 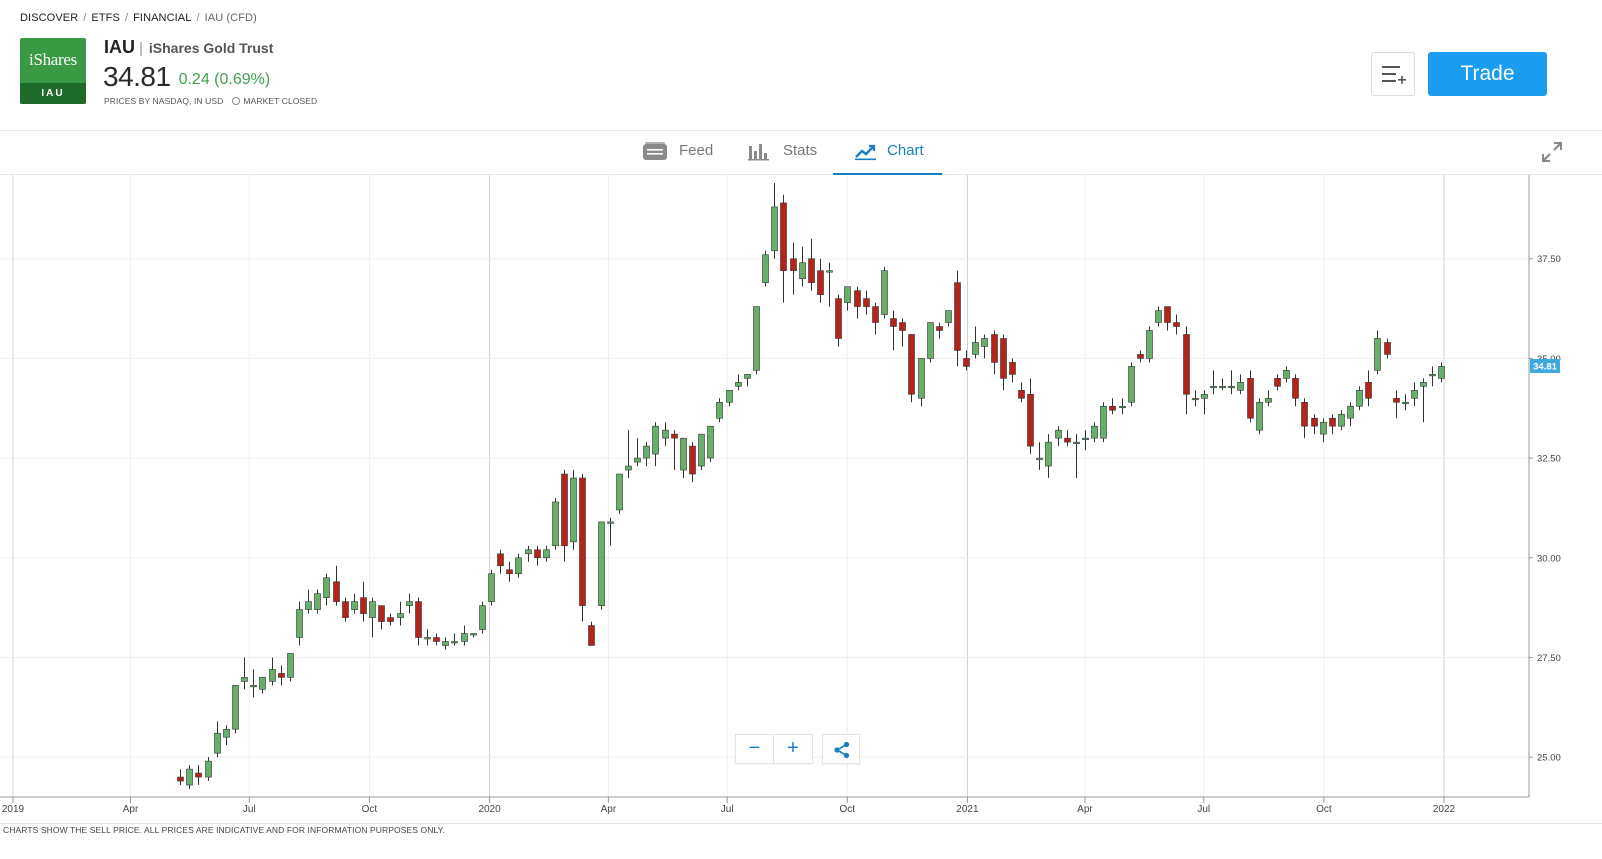 What do you see at coordinates (105, 18) in the screenshot?
I see `breadcrumb-etfs: ETFS` at bounding box center [105, 18].